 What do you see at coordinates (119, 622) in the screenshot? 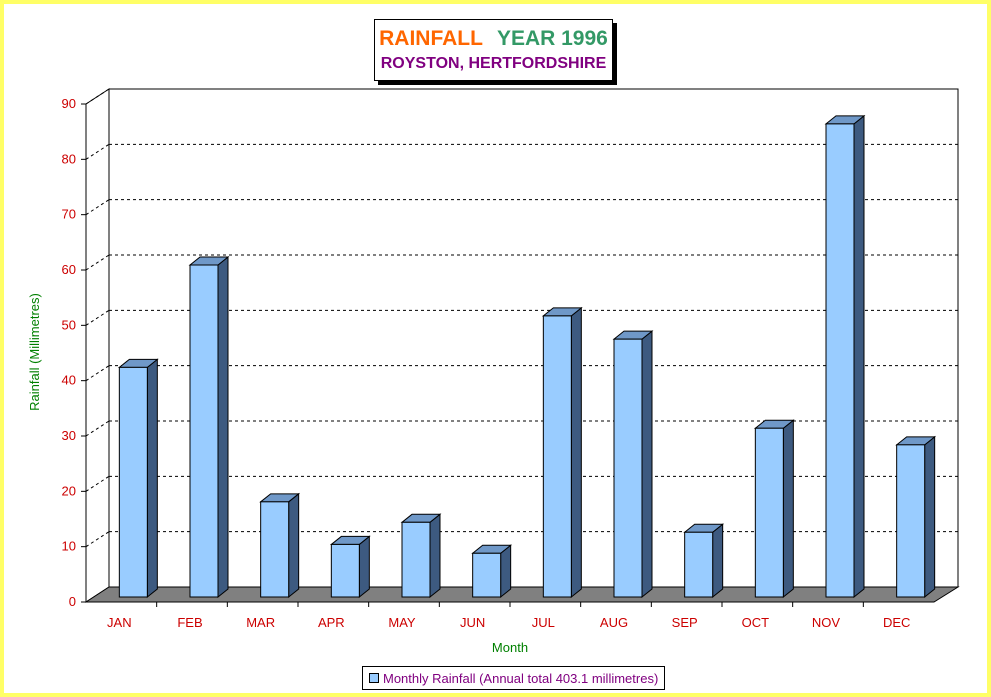
I see `x-tick-label: JAN` at bounding box center [119, 622].